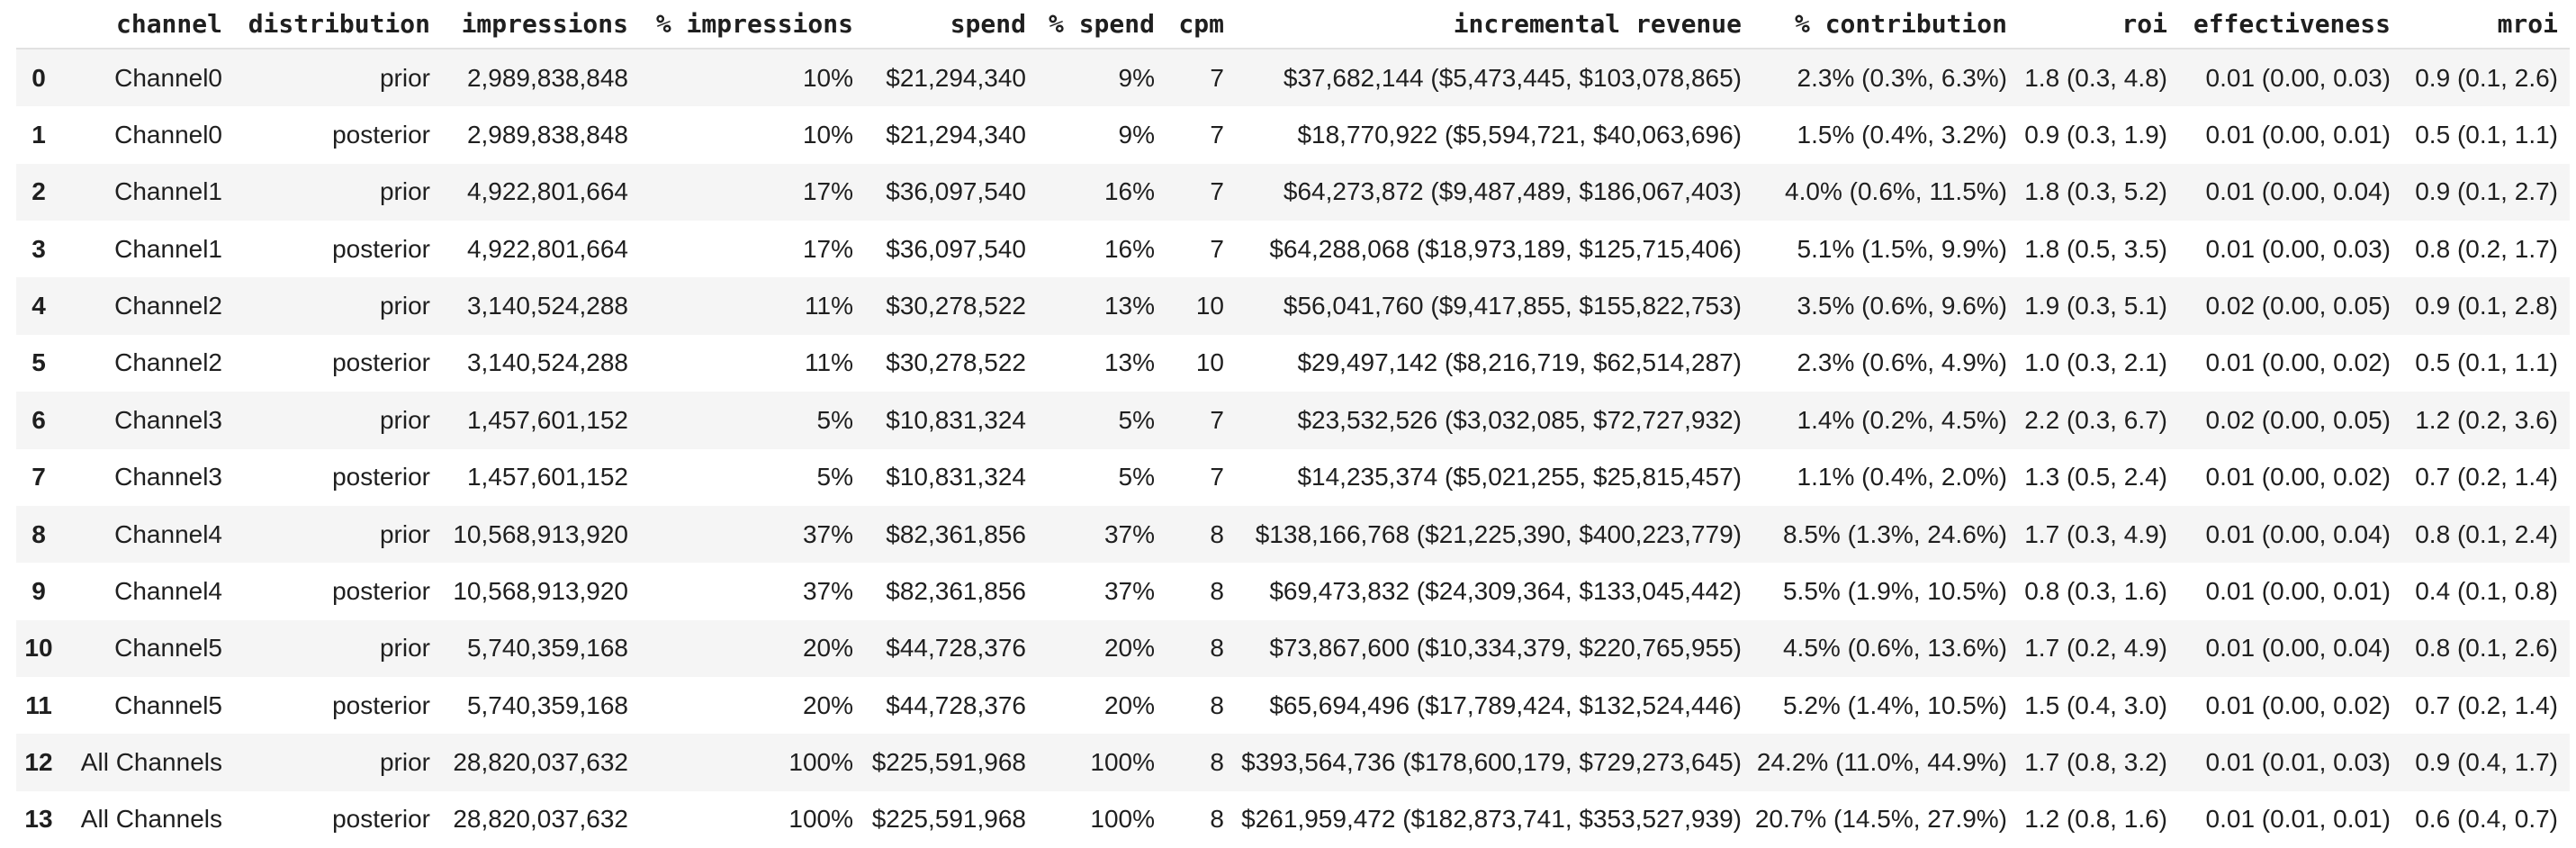  What do you see at coordinates (1894, 705) in the screenshot?
I see `cell-pct-contribution: 5.2% (1.4%, 10.5%)` at bounding box center [1894, 705].